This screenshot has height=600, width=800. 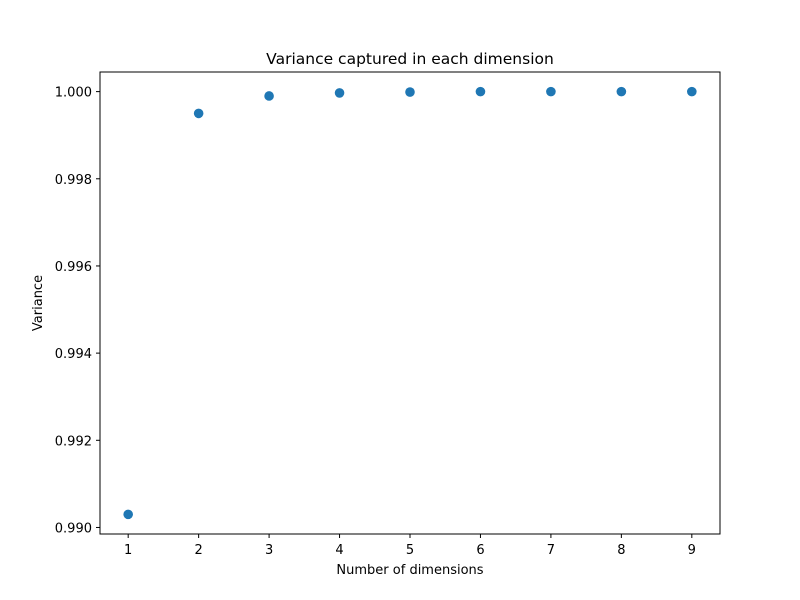 What do you see at coordinates (480, 550) in the screenshot?
I see `x-tick-label: 6` at bounding box center [480, 550].